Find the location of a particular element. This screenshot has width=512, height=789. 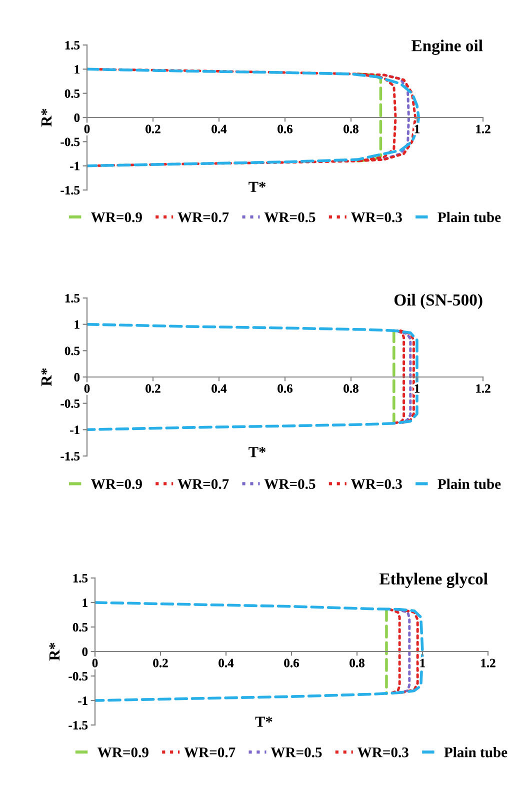

chart-title: Engine oil is located at coordinates (447, 47).